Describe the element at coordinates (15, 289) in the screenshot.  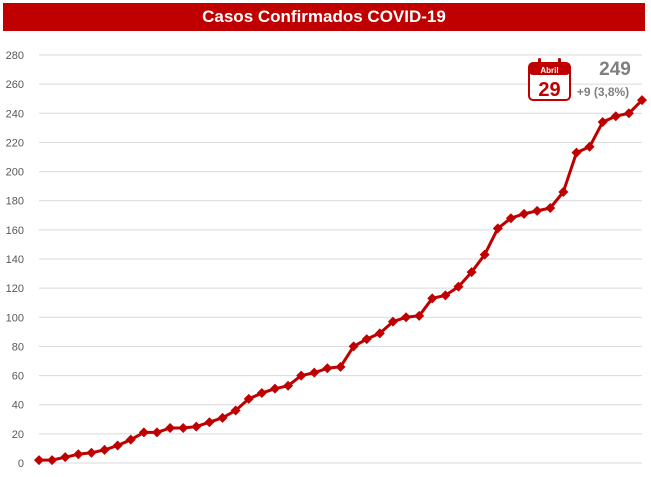
I see `y-tick-label: 120` at that location.